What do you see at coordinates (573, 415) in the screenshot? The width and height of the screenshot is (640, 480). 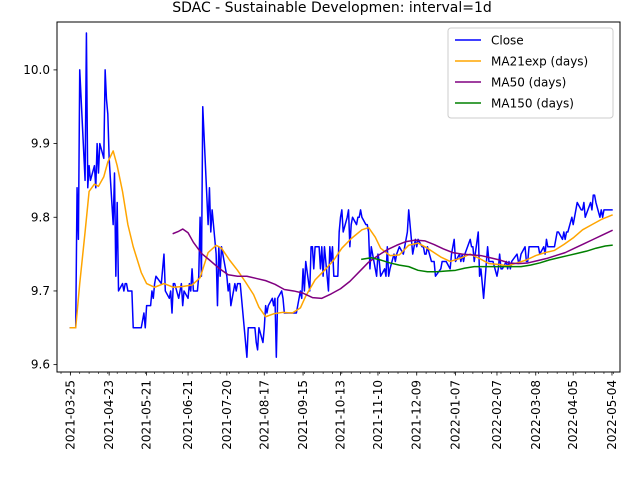 I see `x-tick-label: 2022-04-05` at bounding box center [573, 415].